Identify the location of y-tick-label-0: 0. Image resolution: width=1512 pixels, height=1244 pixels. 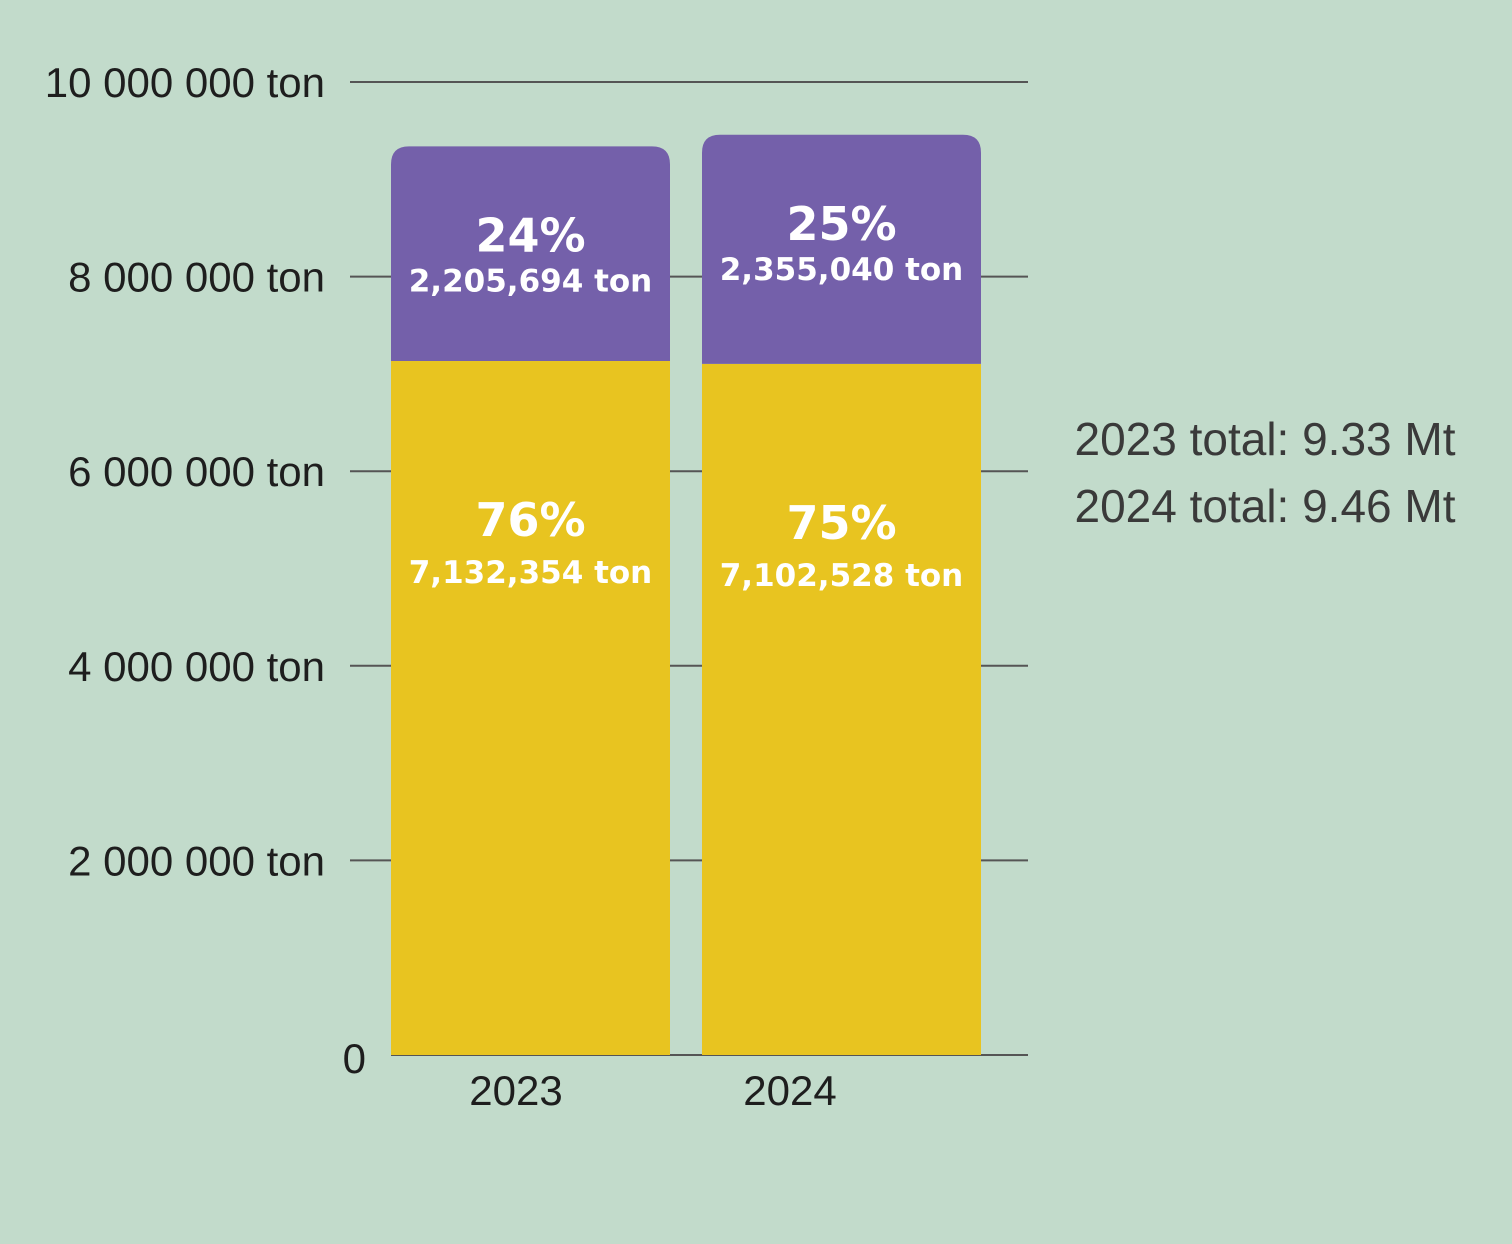
(354, 1058).